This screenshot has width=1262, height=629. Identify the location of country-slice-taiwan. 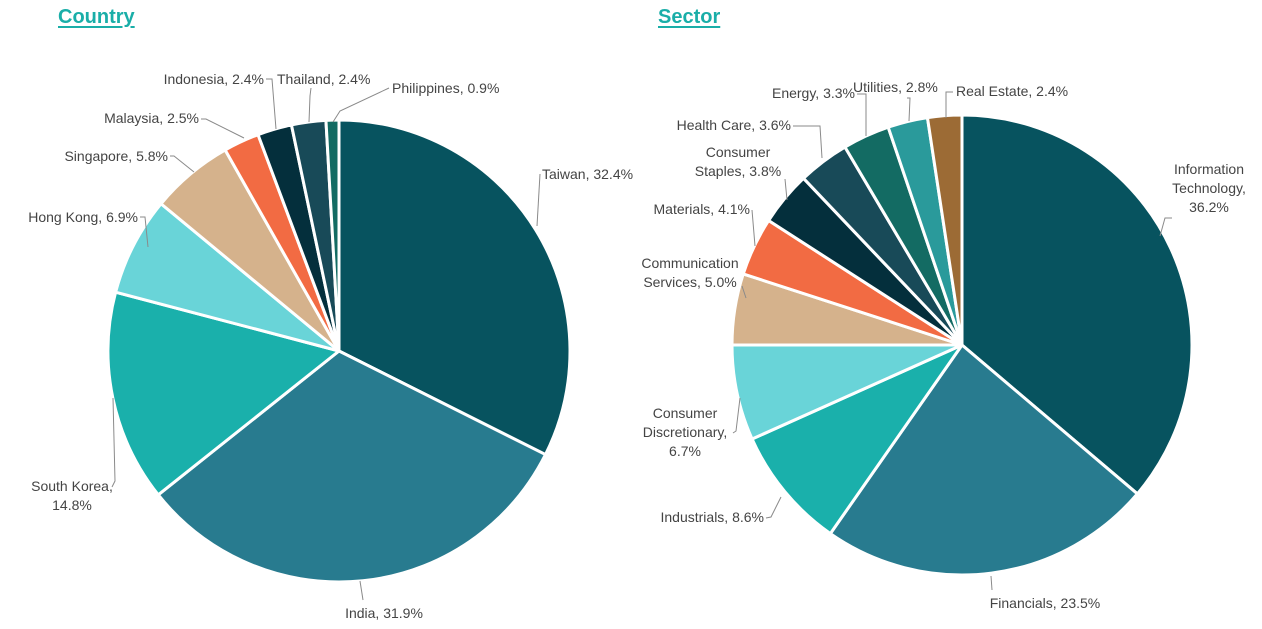
(454, 287).